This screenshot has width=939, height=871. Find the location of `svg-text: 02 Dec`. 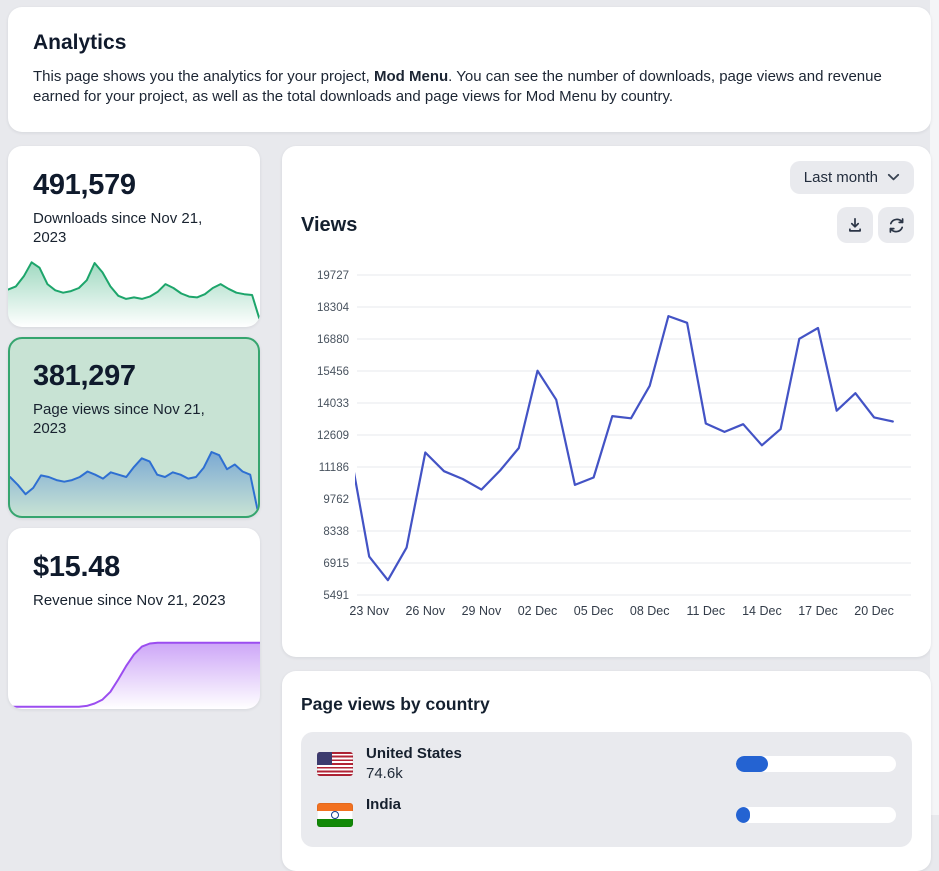

svg-text: 02 Dec is located at coordinates (538, 611).